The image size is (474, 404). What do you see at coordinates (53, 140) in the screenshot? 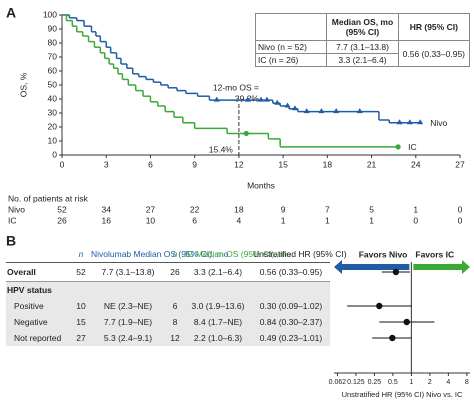
I see `y-tick-label: 10` at bounding box center [53, 140].